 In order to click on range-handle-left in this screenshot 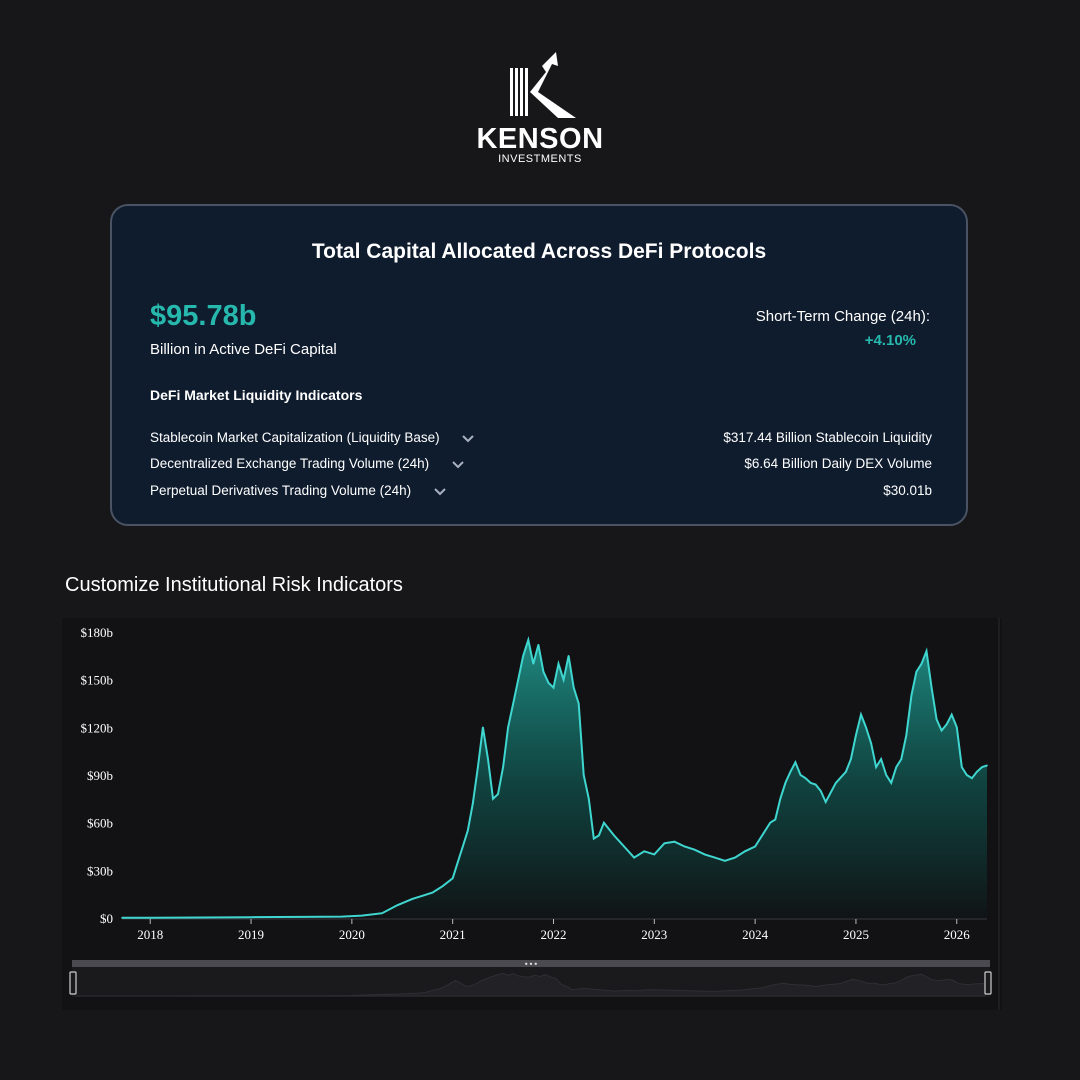, I will do `click(73, 983)`.